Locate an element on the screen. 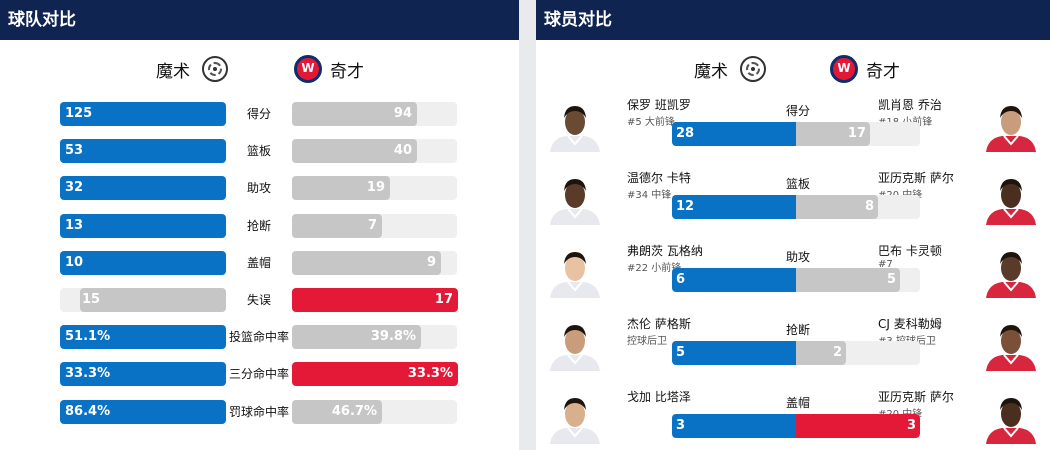  home-stat-value: 53 is located at coordinates (74, 150).